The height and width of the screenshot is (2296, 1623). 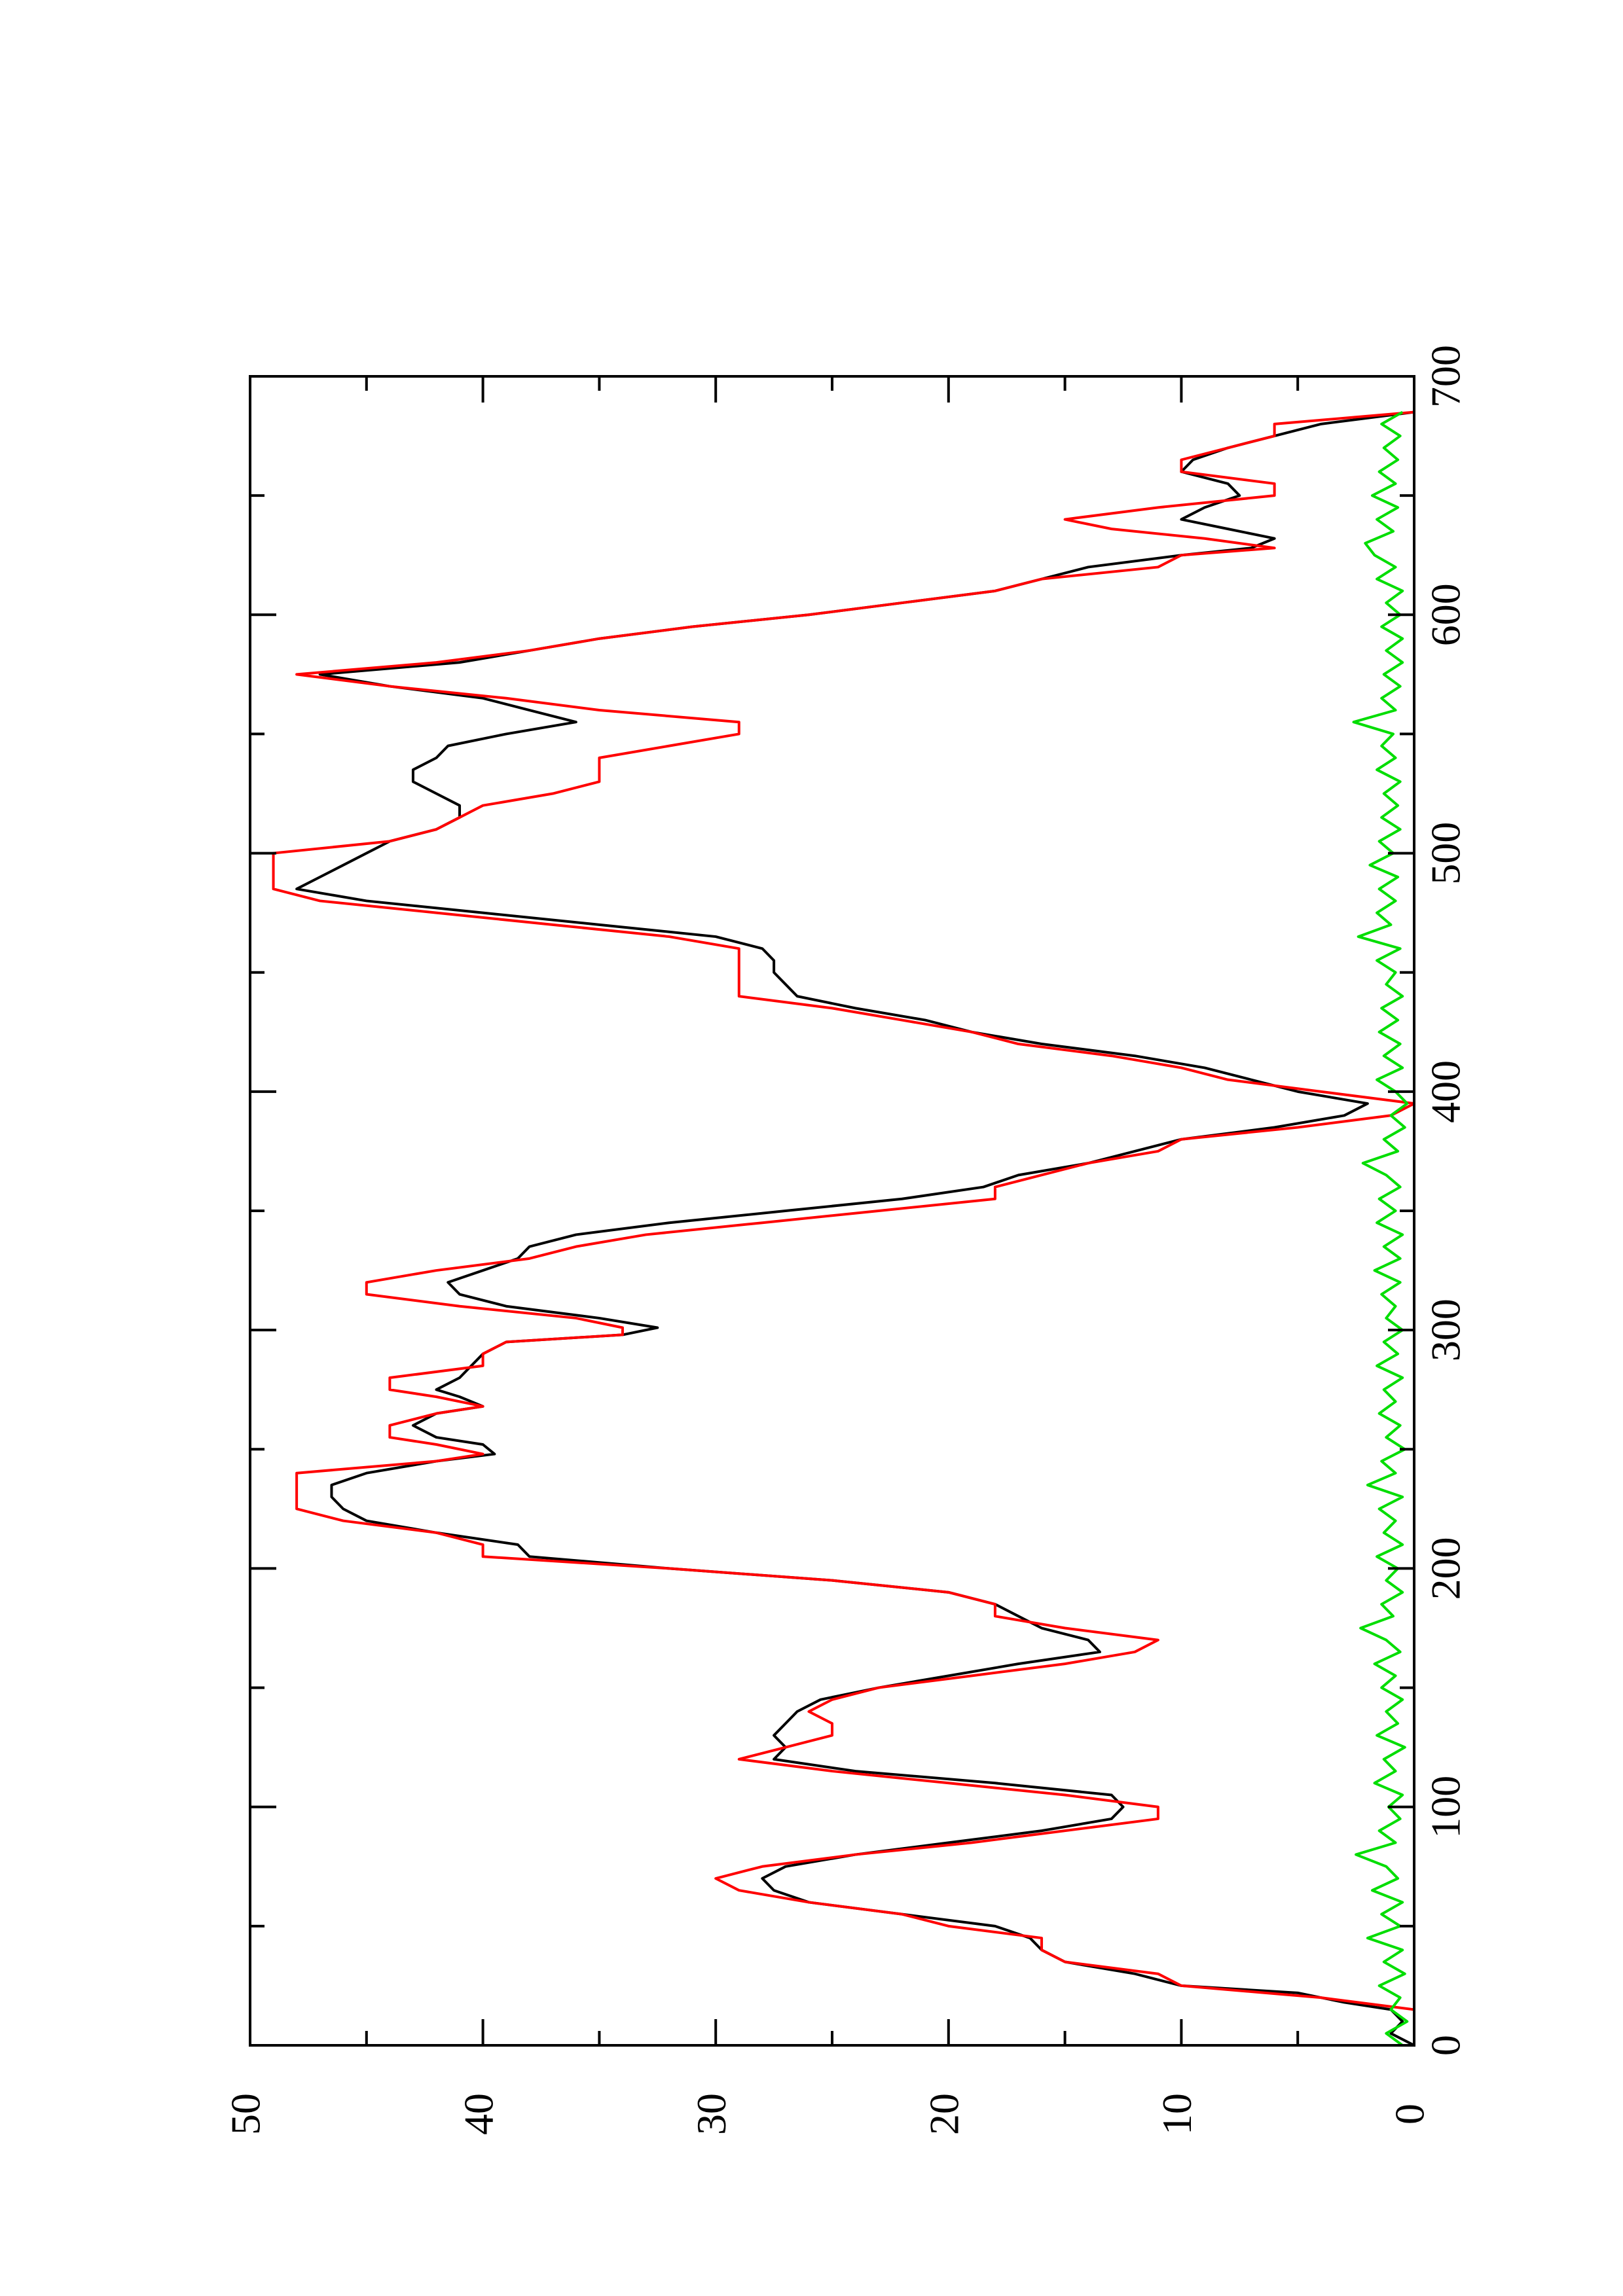 What do you see at coordinates (1446, 853) in the screenshot?
I see `x-tick-label: 500` at bounding box center [1446, 853].